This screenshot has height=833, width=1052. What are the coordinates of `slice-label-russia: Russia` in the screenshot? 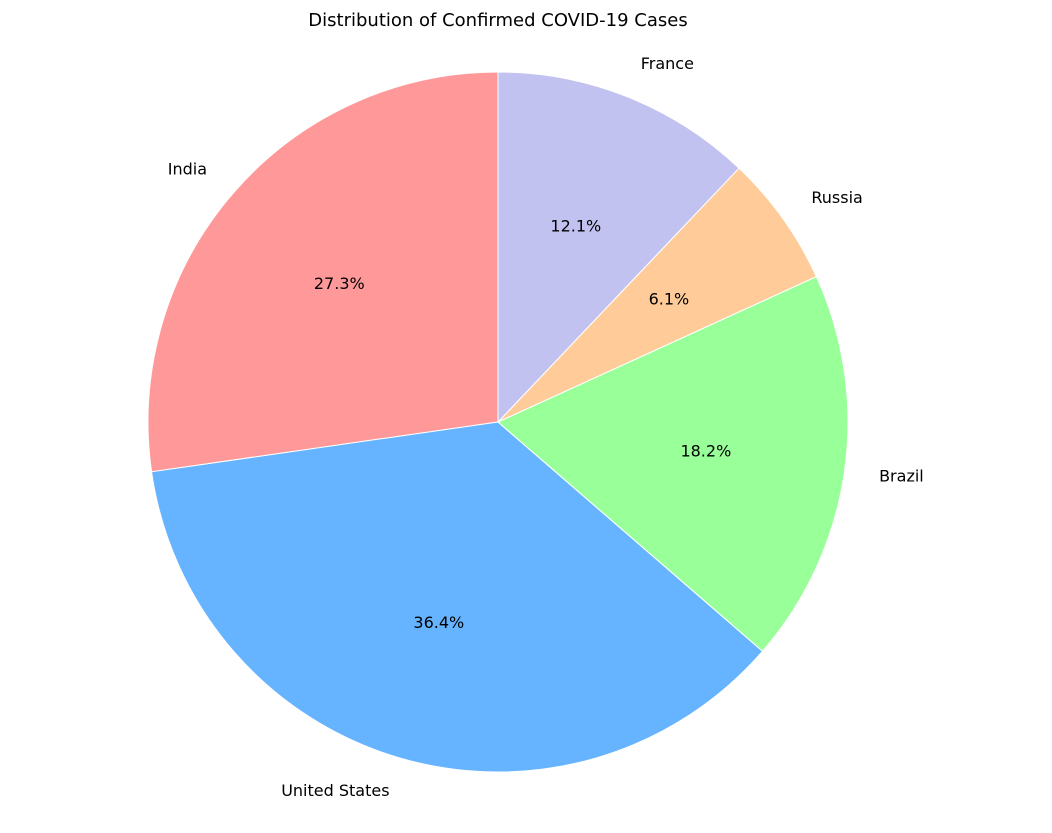 It's located at (836, 197).